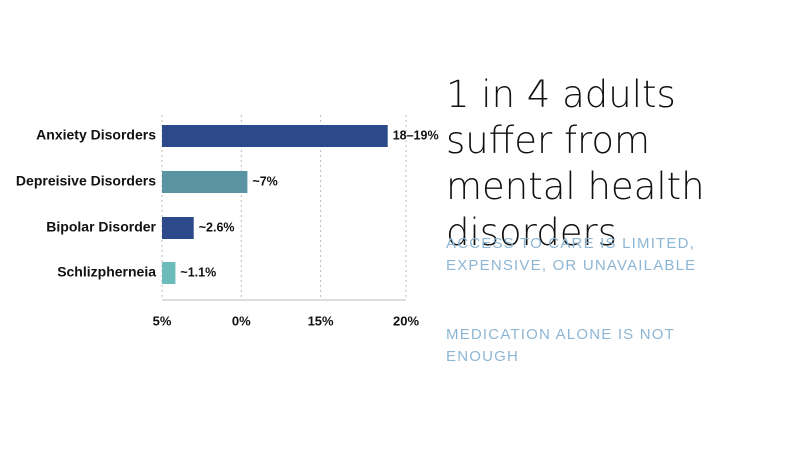 The width and height of the screenshot is (806, 453). I want to click on x-tick-label: 20%, so click(406, 320).